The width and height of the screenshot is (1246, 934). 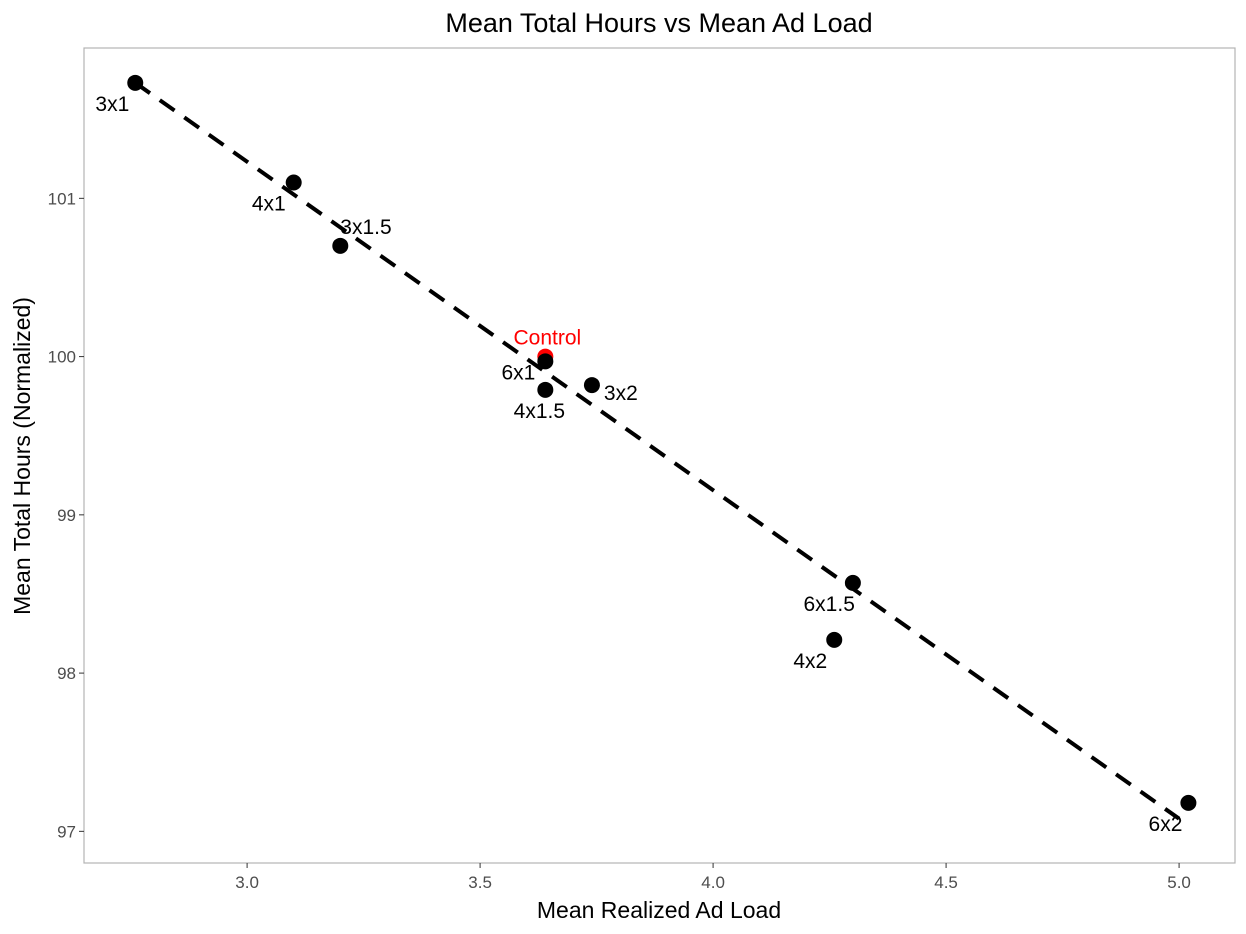 I want to click on y-tick-label: 99, so click(x=66, y=515).